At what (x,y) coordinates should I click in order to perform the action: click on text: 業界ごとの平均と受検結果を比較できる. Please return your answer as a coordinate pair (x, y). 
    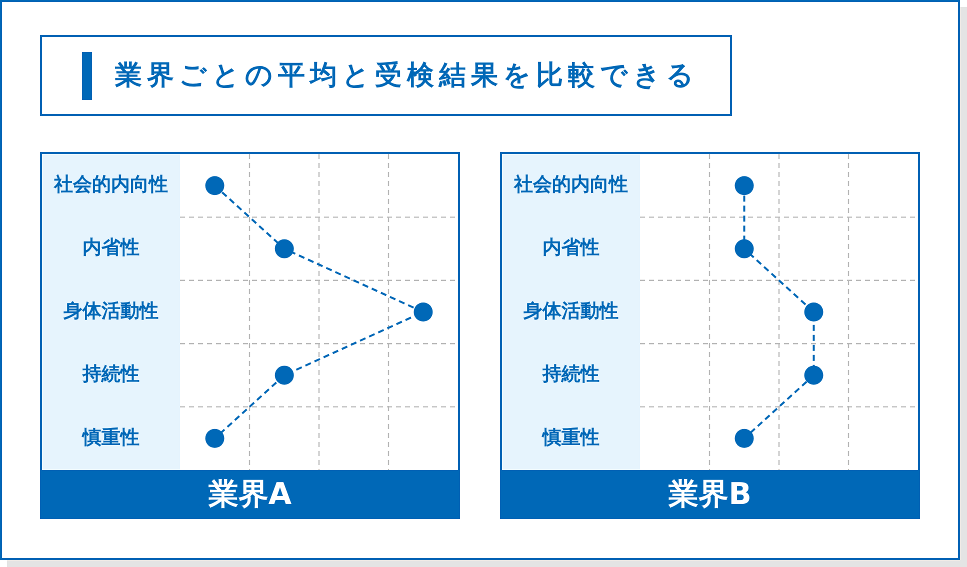
    Looking at the image, I should click on (407, 75).